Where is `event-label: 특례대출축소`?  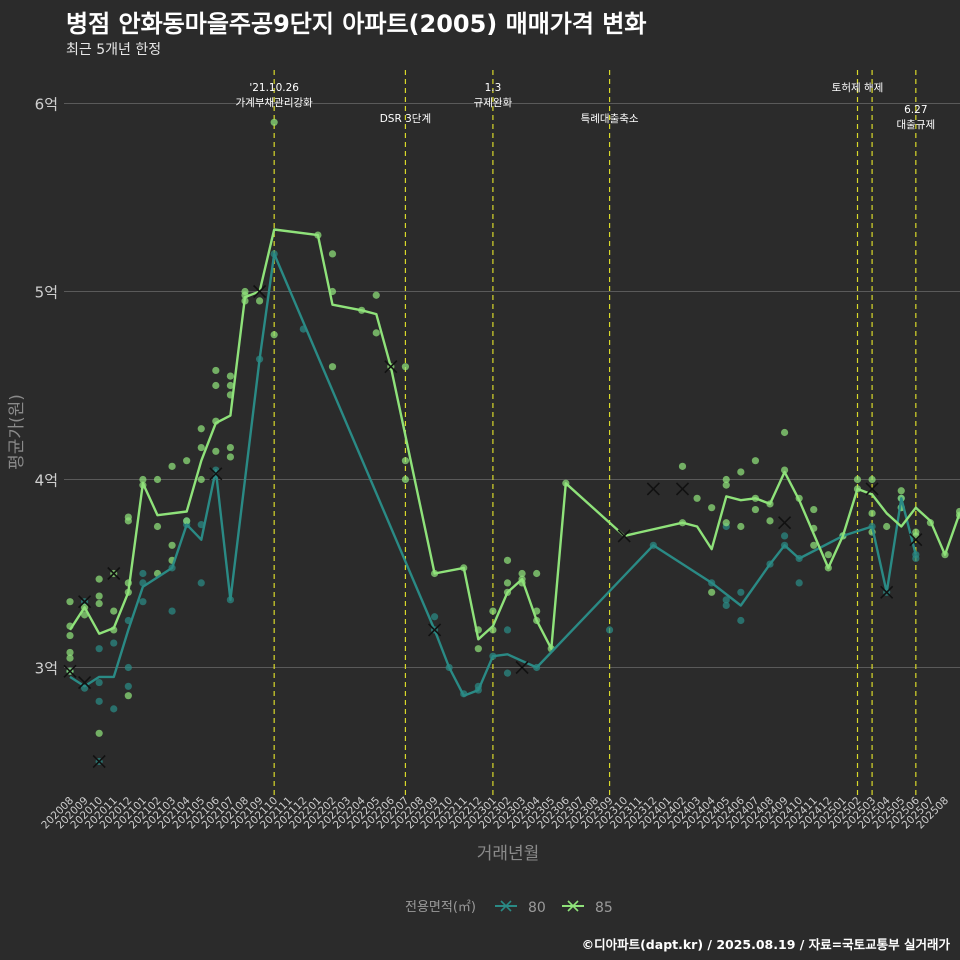 event-label: 특례대출축소 is located at coordinates (610, 119).